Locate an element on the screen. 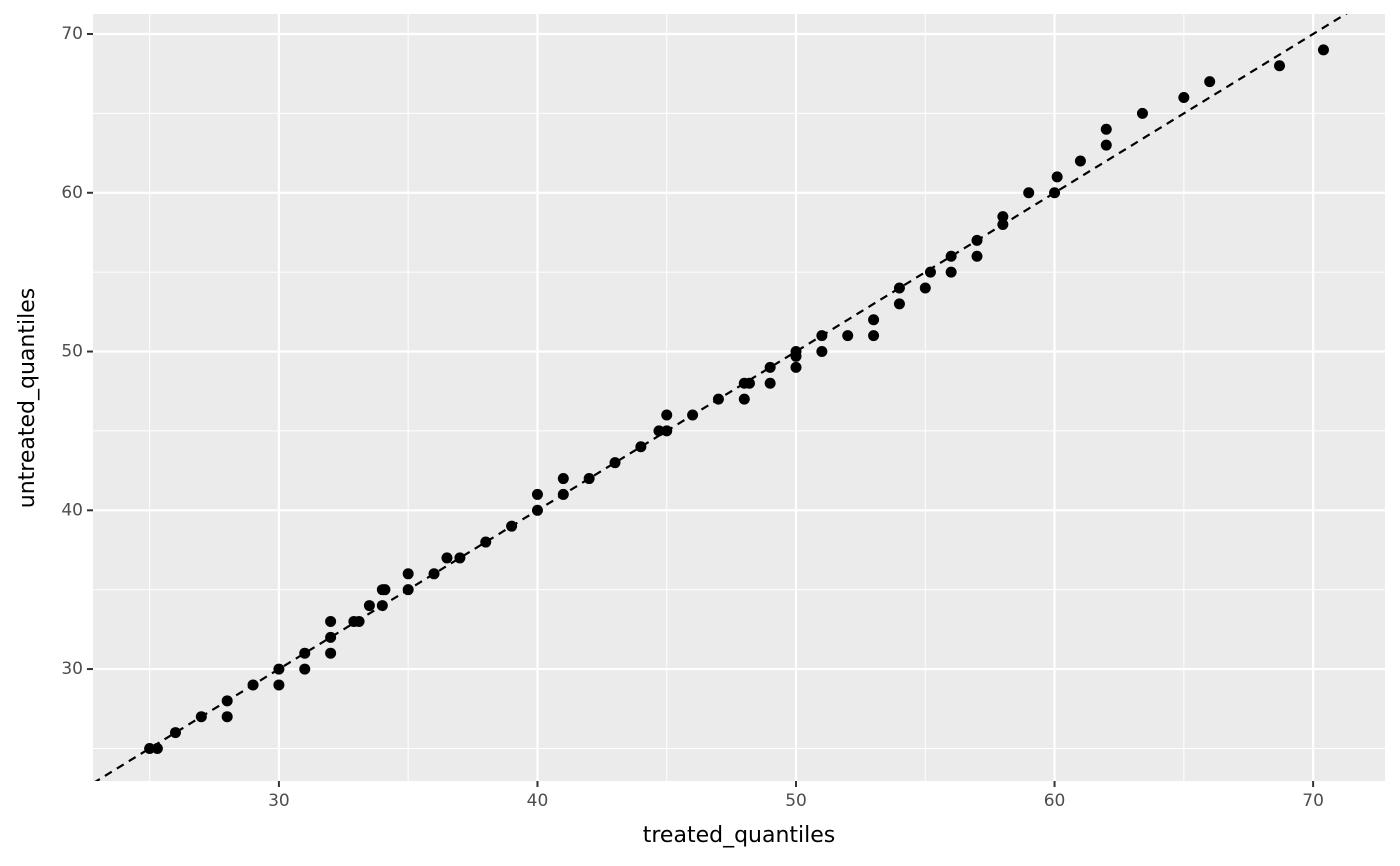 The image size is (1400, 866). y-tick-label: 40 is located at coordinates (72, 510).